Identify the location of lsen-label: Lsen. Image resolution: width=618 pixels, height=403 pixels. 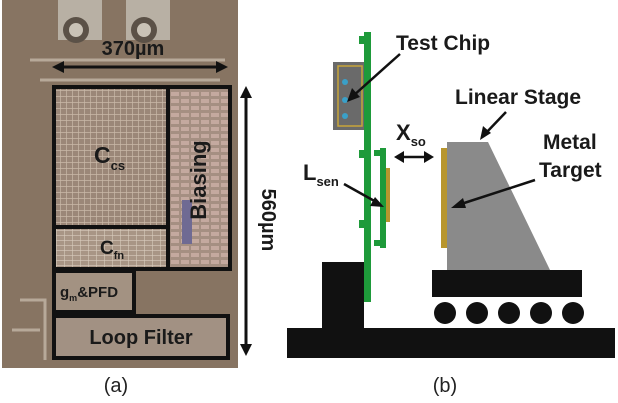
(321, 174).